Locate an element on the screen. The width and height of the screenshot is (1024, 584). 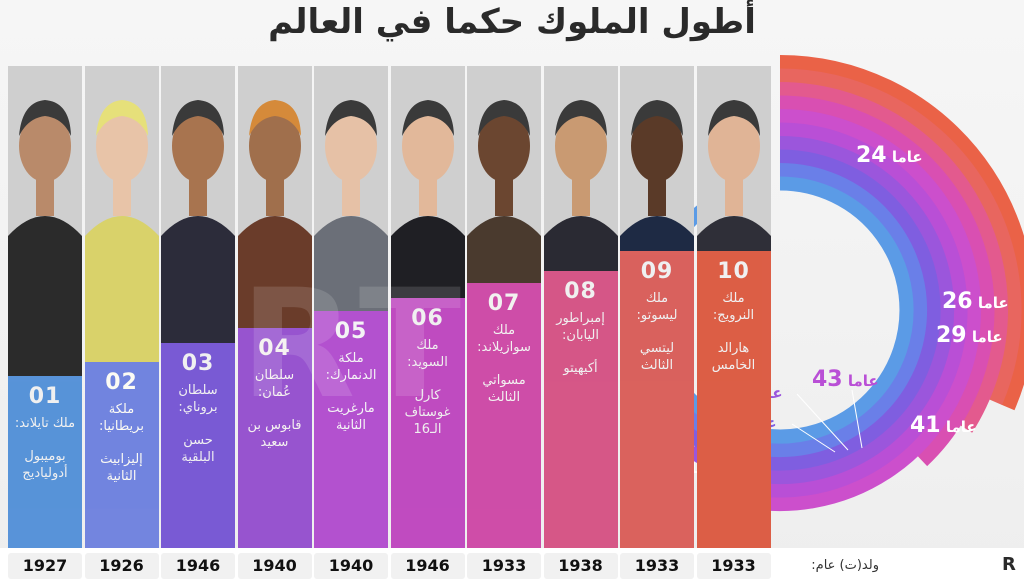
monarch-name: حسن البلقية is located at coordinates (198, 449).